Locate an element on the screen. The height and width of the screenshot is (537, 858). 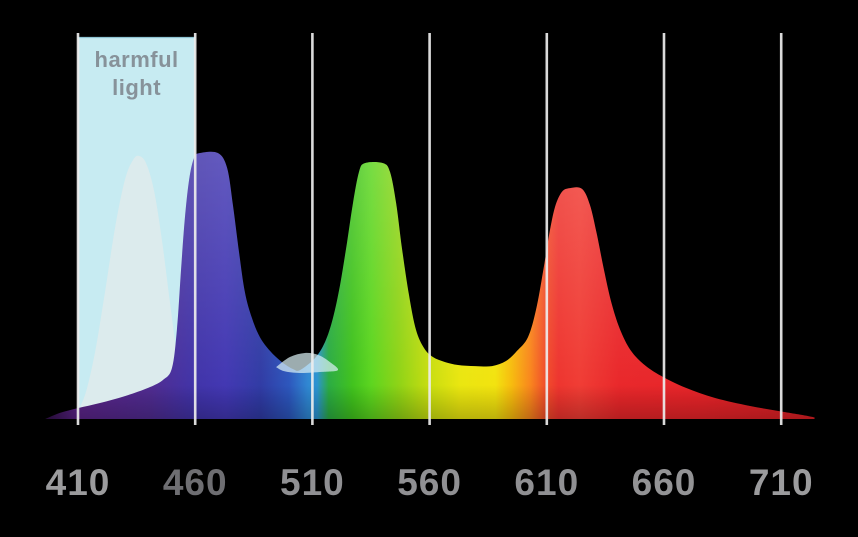
cyan-highlight-area is located at coordinates (307, 363).